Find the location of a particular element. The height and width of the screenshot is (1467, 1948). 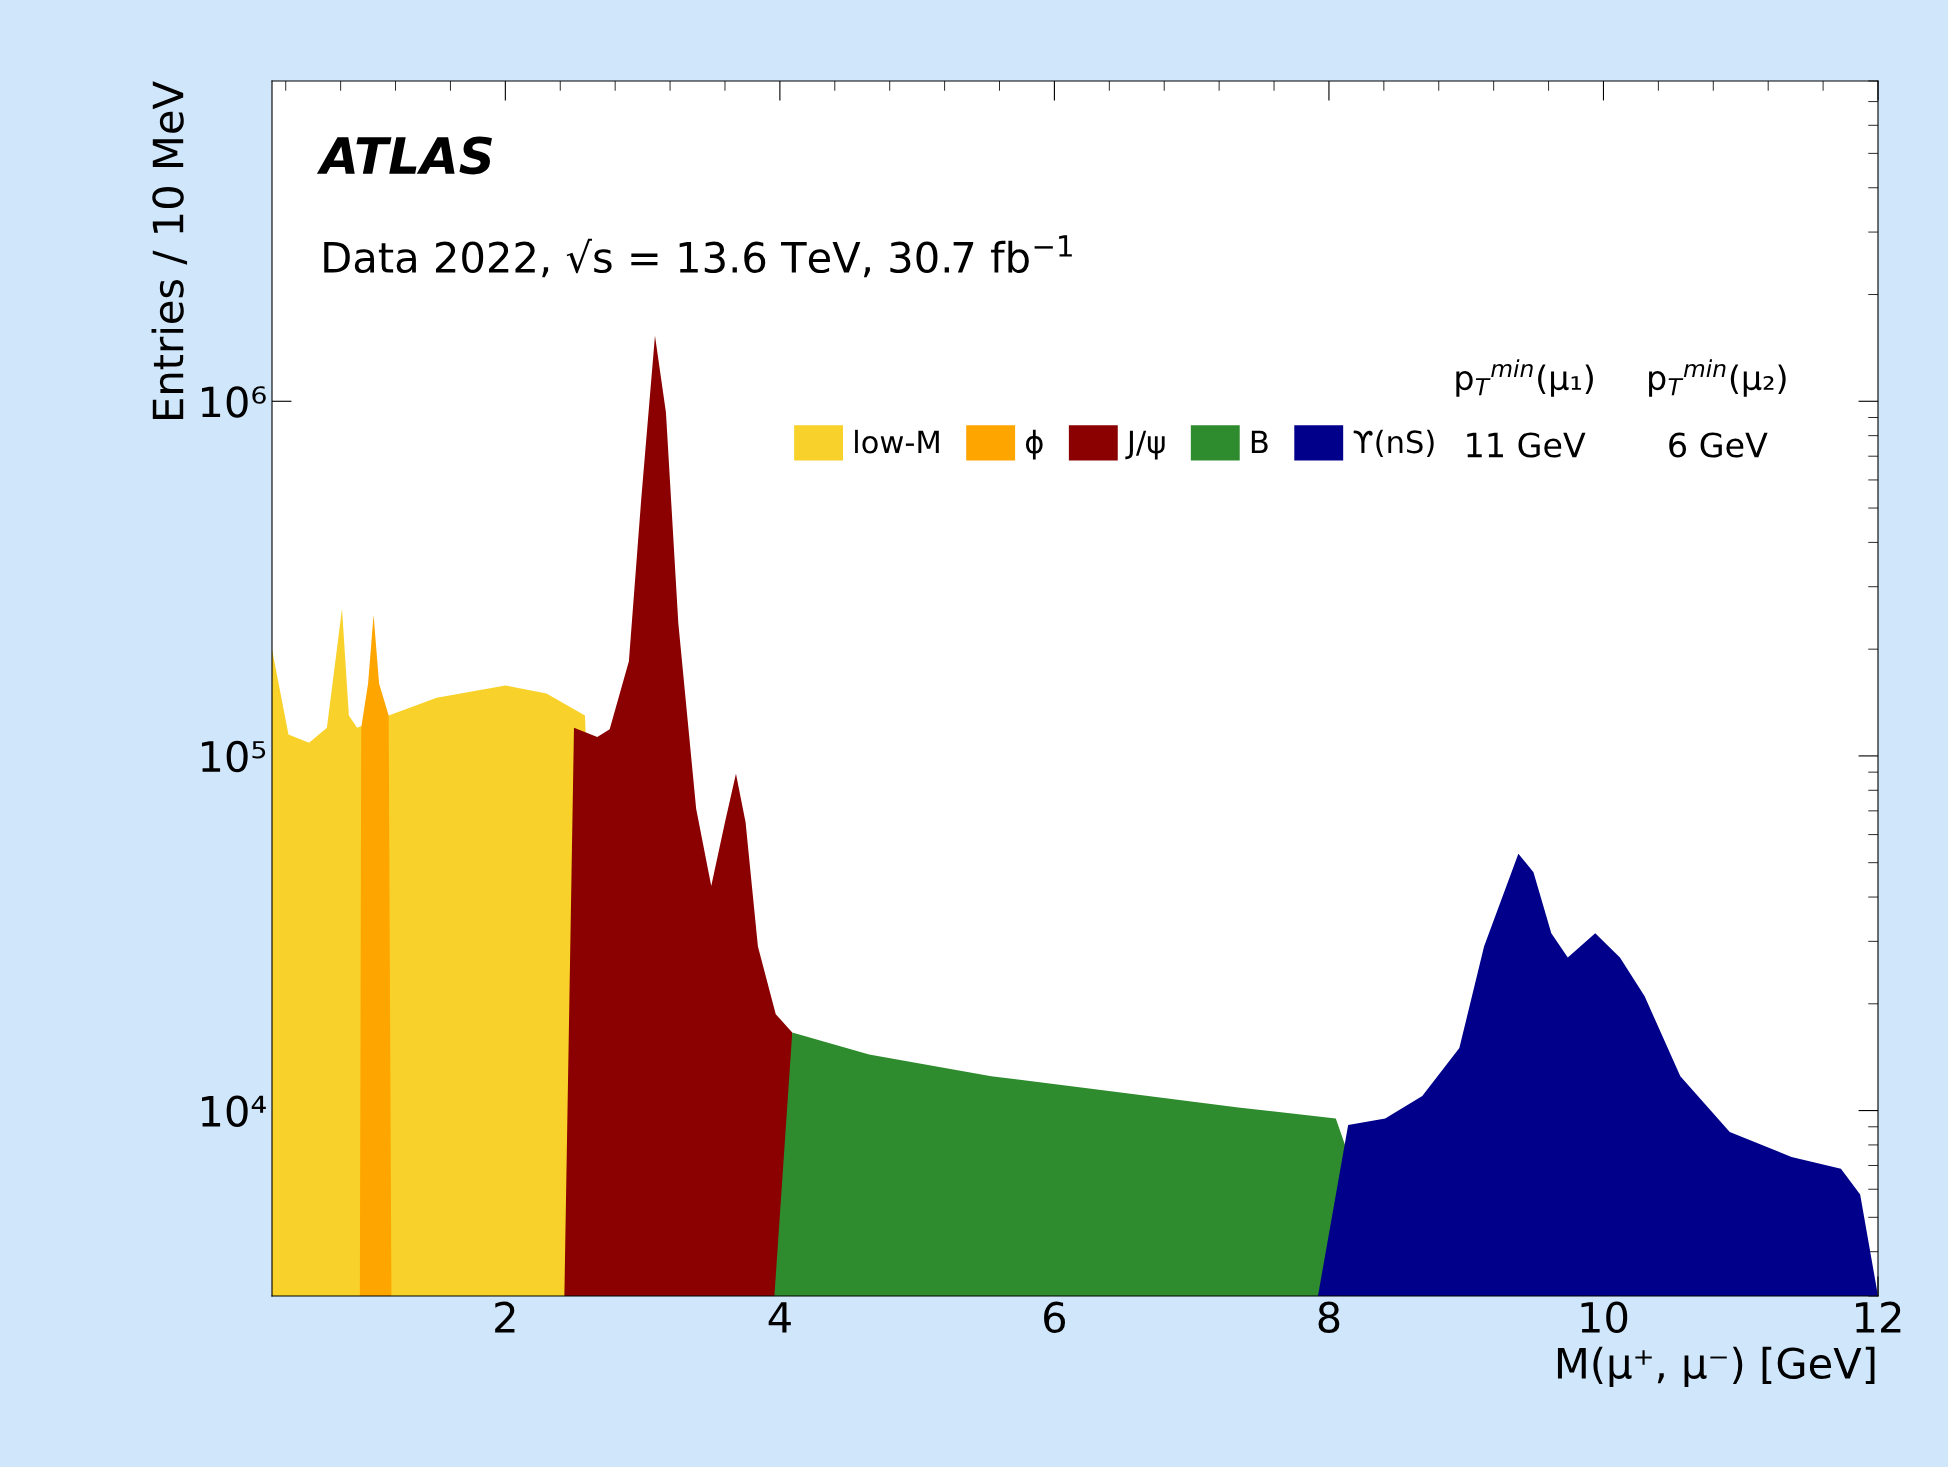

x-tick-label: 2 is located at coordinates (505, 1317).